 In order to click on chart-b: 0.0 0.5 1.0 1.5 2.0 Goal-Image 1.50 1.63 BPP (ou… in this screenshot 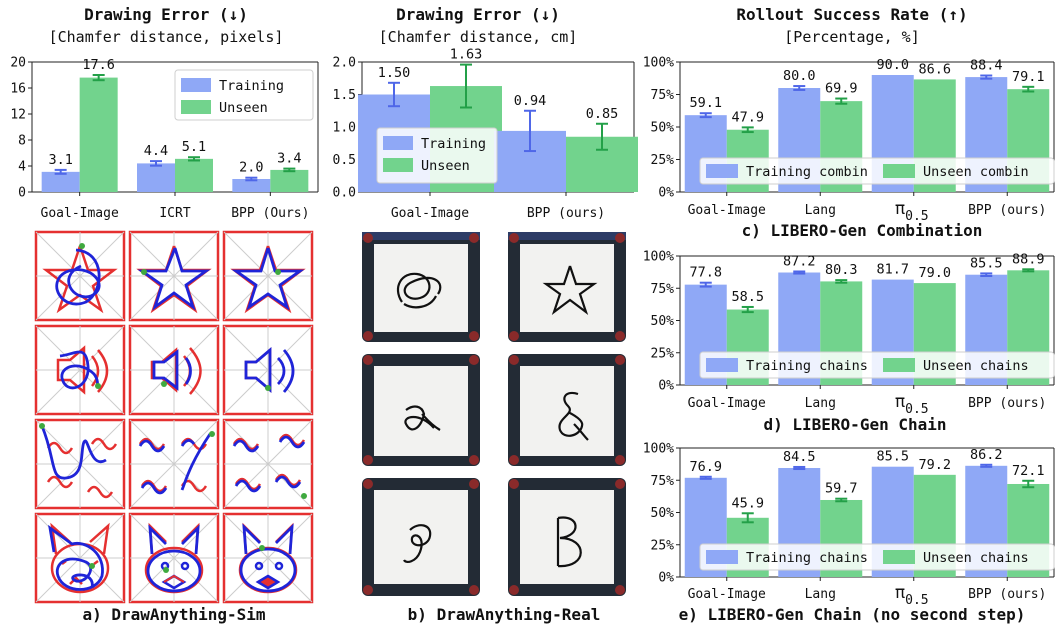, I will do `click(485, 134)`.